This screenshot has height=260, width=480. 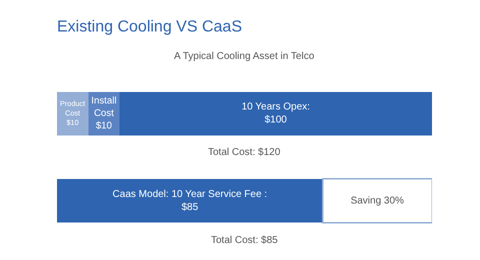 I want to click on data-label: Saving 30%, so click(x=377, y=200).